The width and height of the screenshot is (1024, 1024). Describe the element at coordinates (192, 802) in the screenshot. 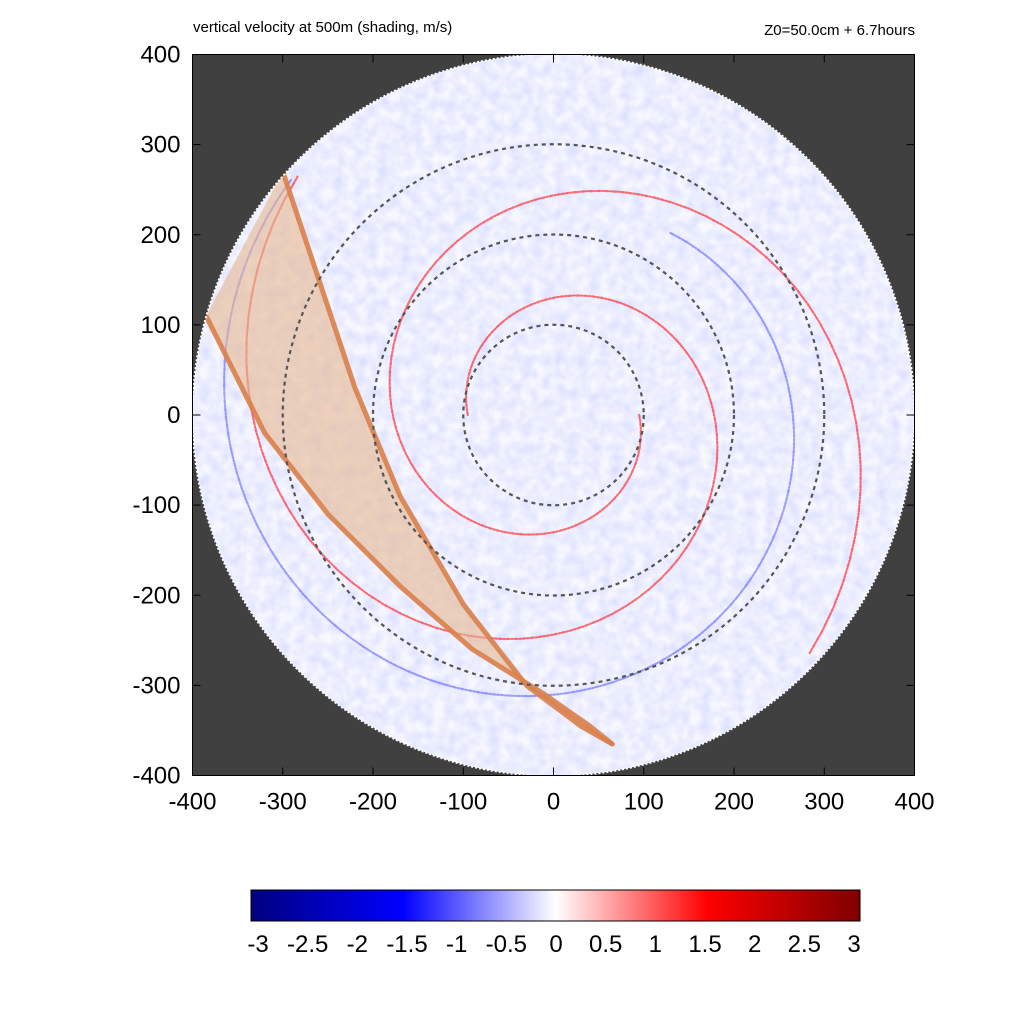

I see `x-tick-label: -400` at that location.